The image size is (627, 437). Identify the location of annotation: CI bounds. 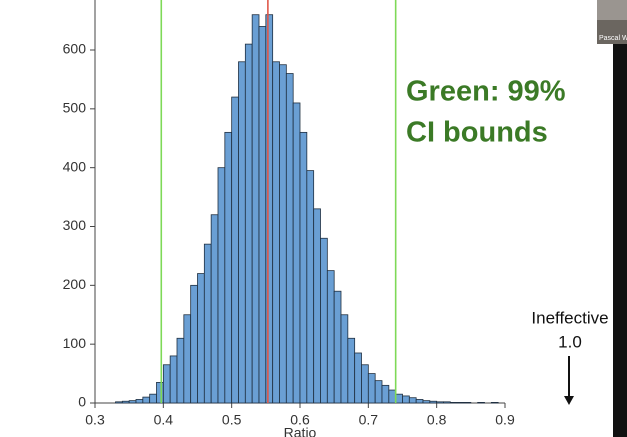
(477, 133).